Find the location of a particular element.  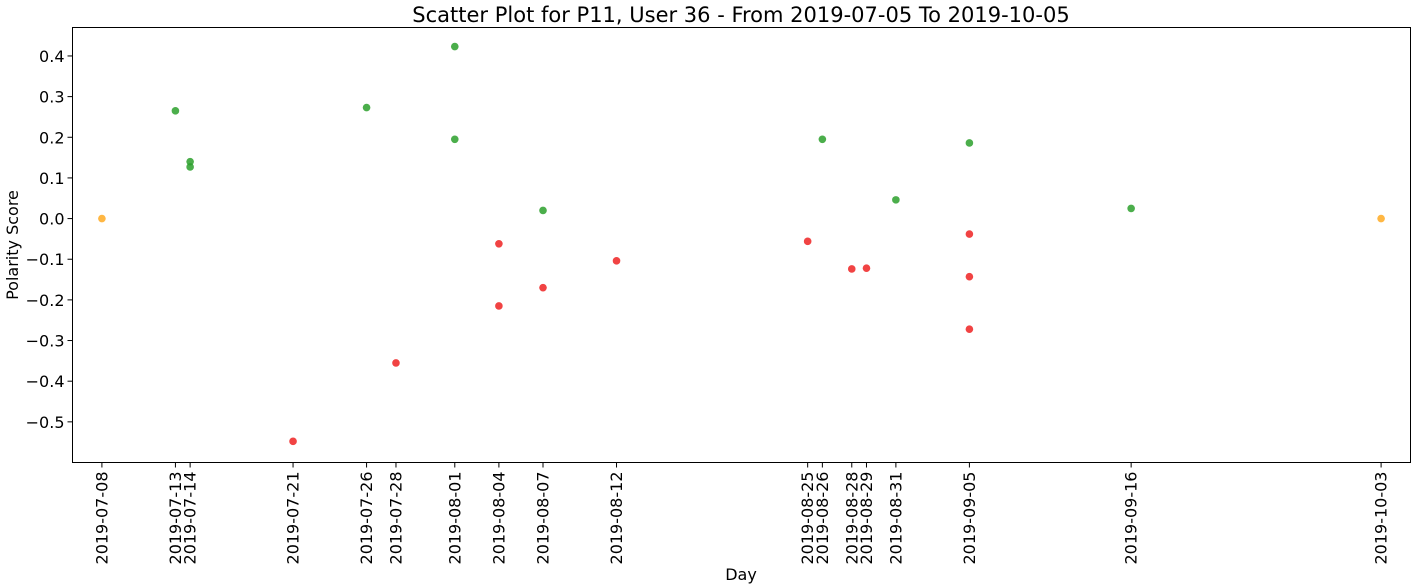

y-tick-label: 0.2 is located at coordinates (51, 137).